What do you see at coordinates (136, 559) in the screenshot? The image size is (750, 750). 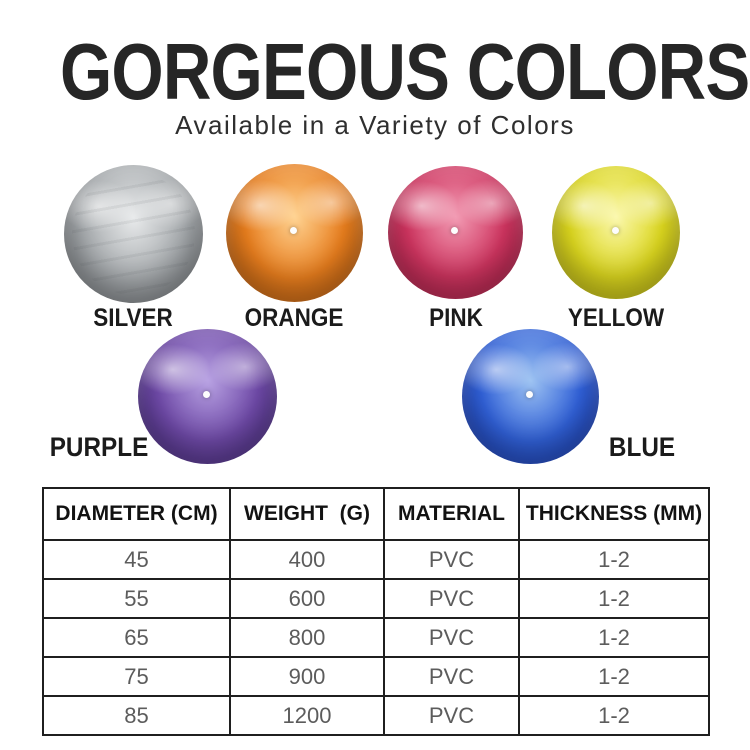 I see `table-cell: 45` at bounding box center [136, 559].